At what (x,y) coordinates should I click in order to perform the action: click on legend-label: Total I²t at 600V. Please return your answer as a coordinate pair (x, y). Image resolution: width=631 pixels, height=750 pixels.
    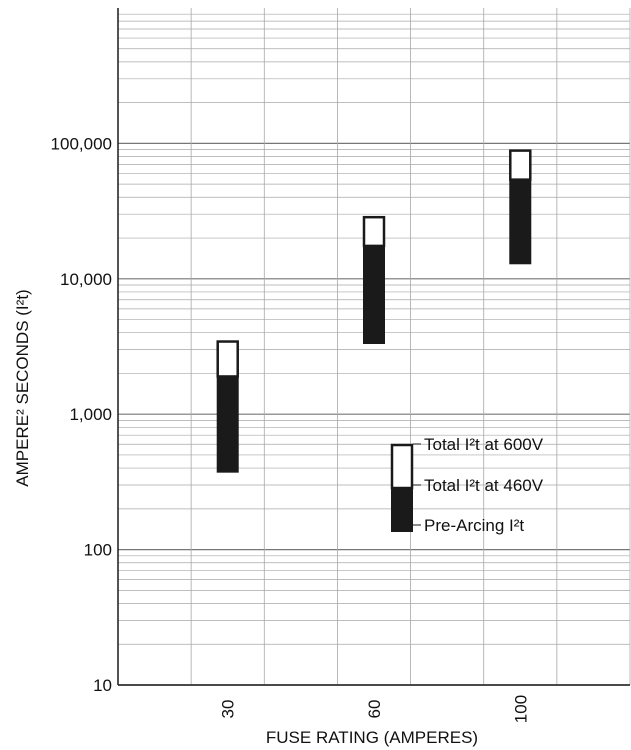
    Looking at the image, I should click on (484, 444).